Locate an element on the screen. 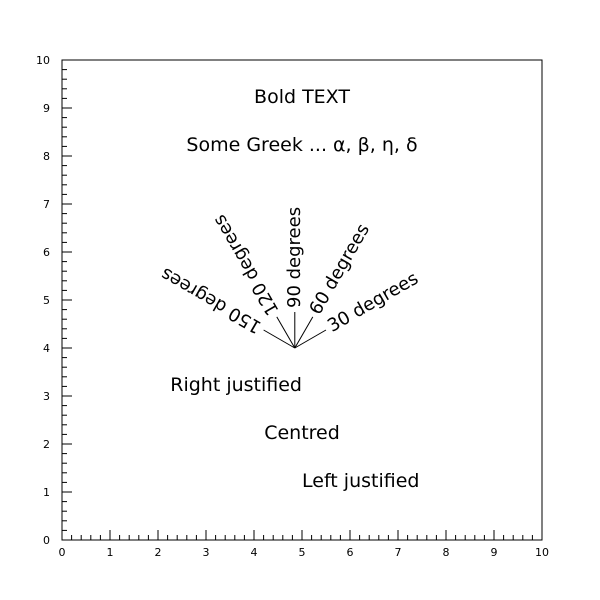  x-tick-label: 9 is located at coordinates (494, 552).